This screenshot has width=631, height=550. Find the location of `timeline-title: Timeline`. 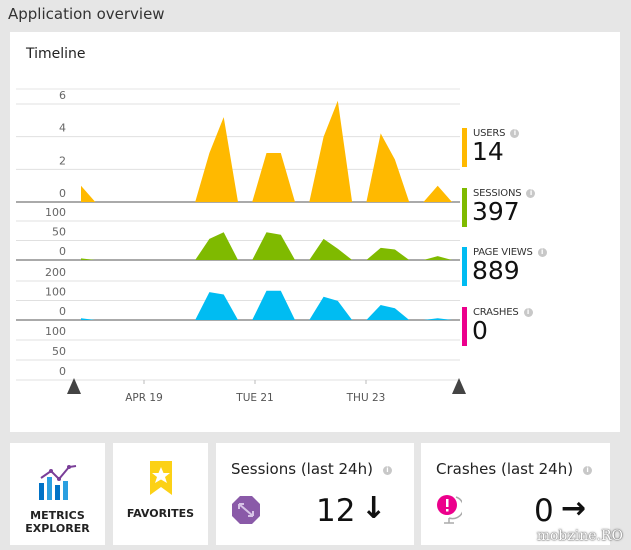

timeline-title: Timeline is located at coordinates (56, 54).